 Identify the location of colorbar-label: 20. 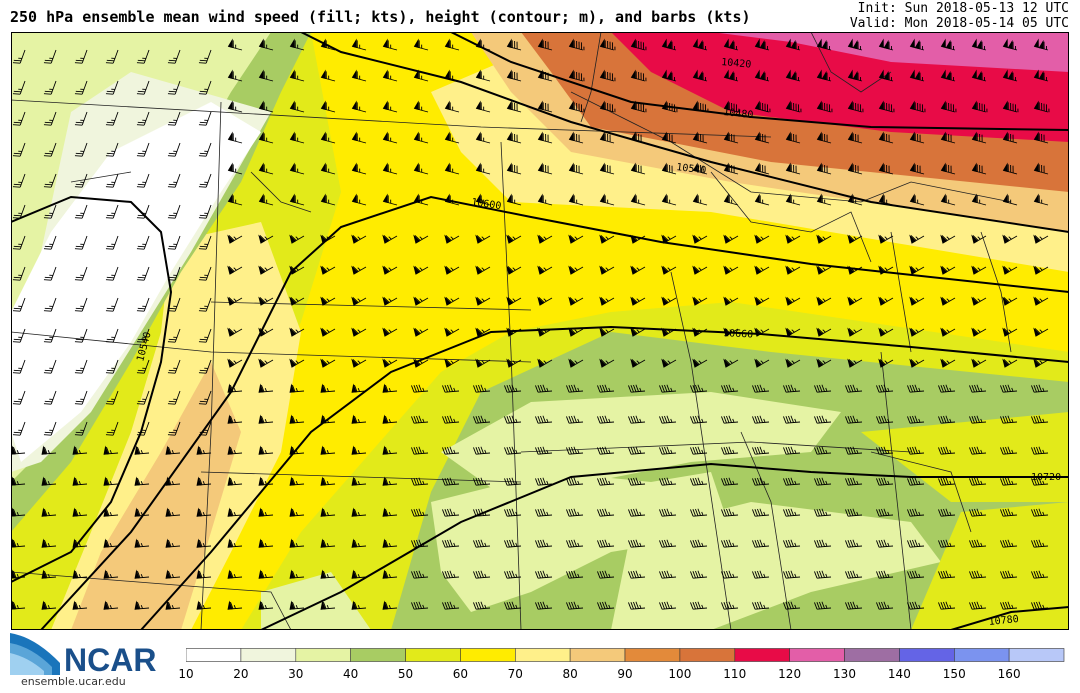
(241, 674).